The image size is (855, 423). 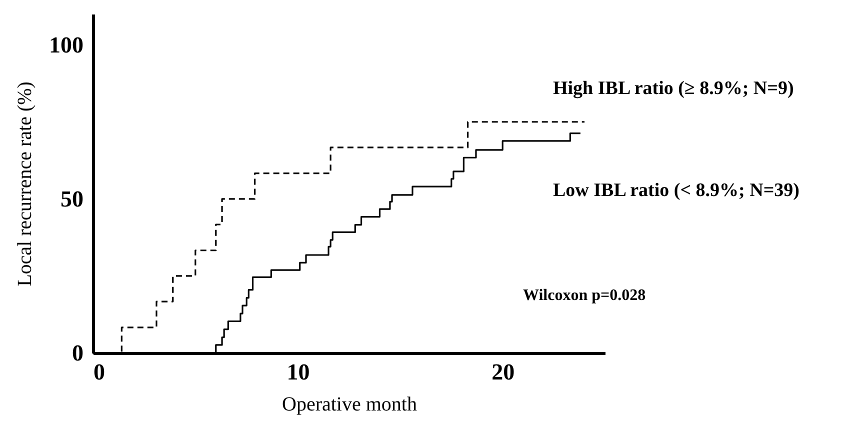 What do you see at coordinates (25, 184) in the screenshot?
I see `y-axis-title: Local recurrence rate (%)` at bounding box center [25, 184].